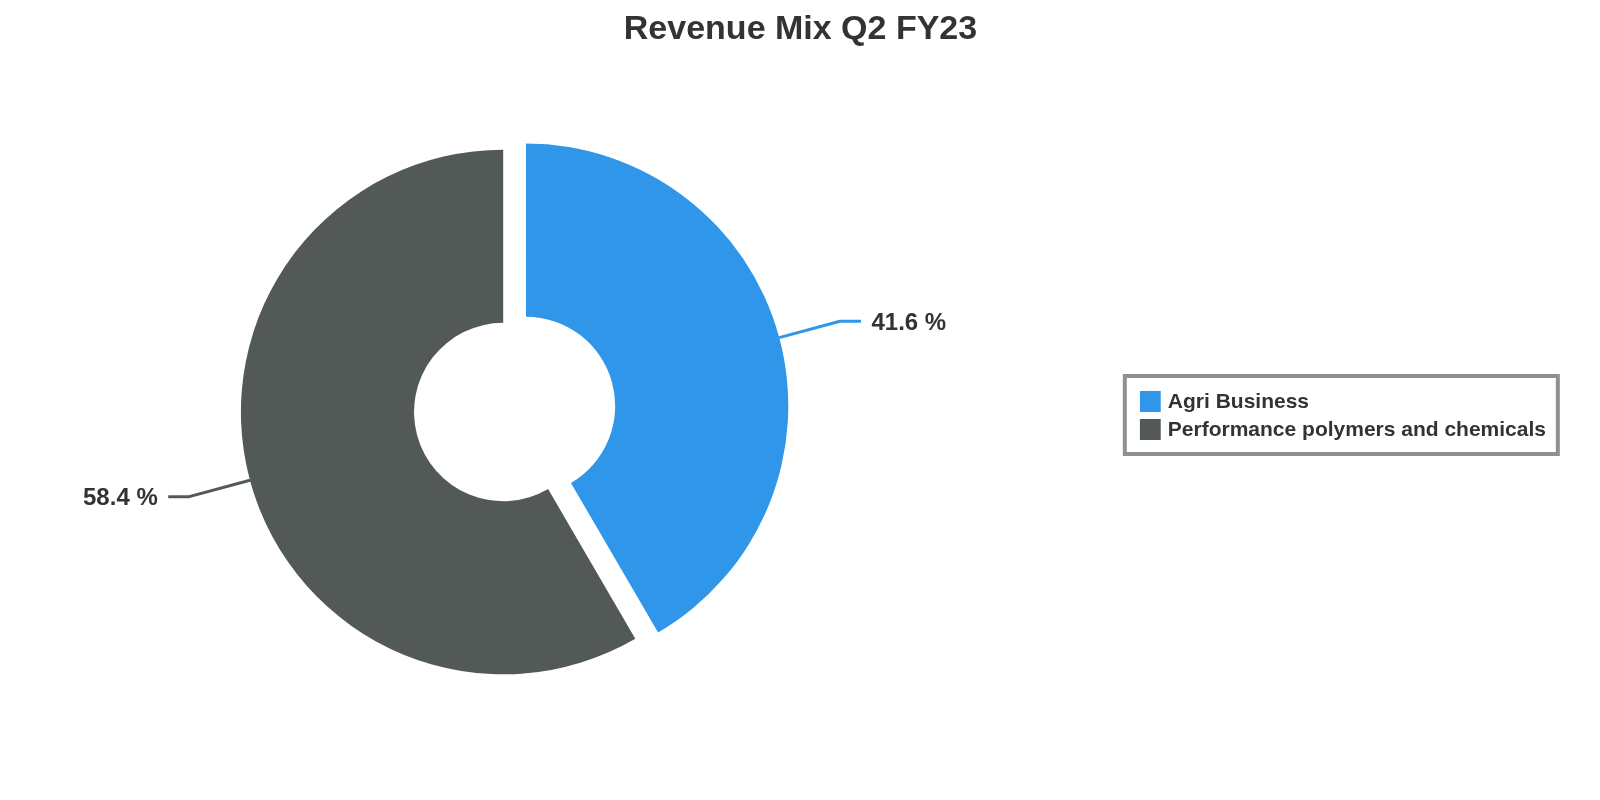 The image size is (1600, 800). Describe the element at coordinates (800, 26) in the screenshot. I see `chart-title: Revenue Mix Q2 FY23` at that location.